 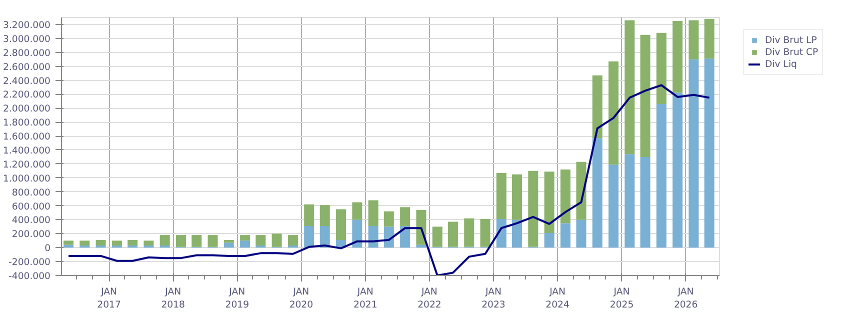 I want to click on y-tick-label: 800.000, so click(x=31, y=192).